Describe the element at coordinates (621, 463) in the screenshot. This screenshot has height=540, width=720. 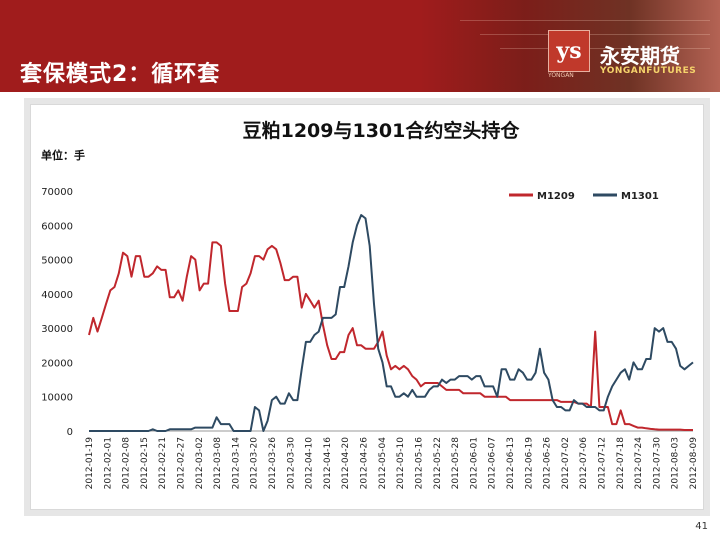
I see `x-tick-label: 2012-07-18` at that location.